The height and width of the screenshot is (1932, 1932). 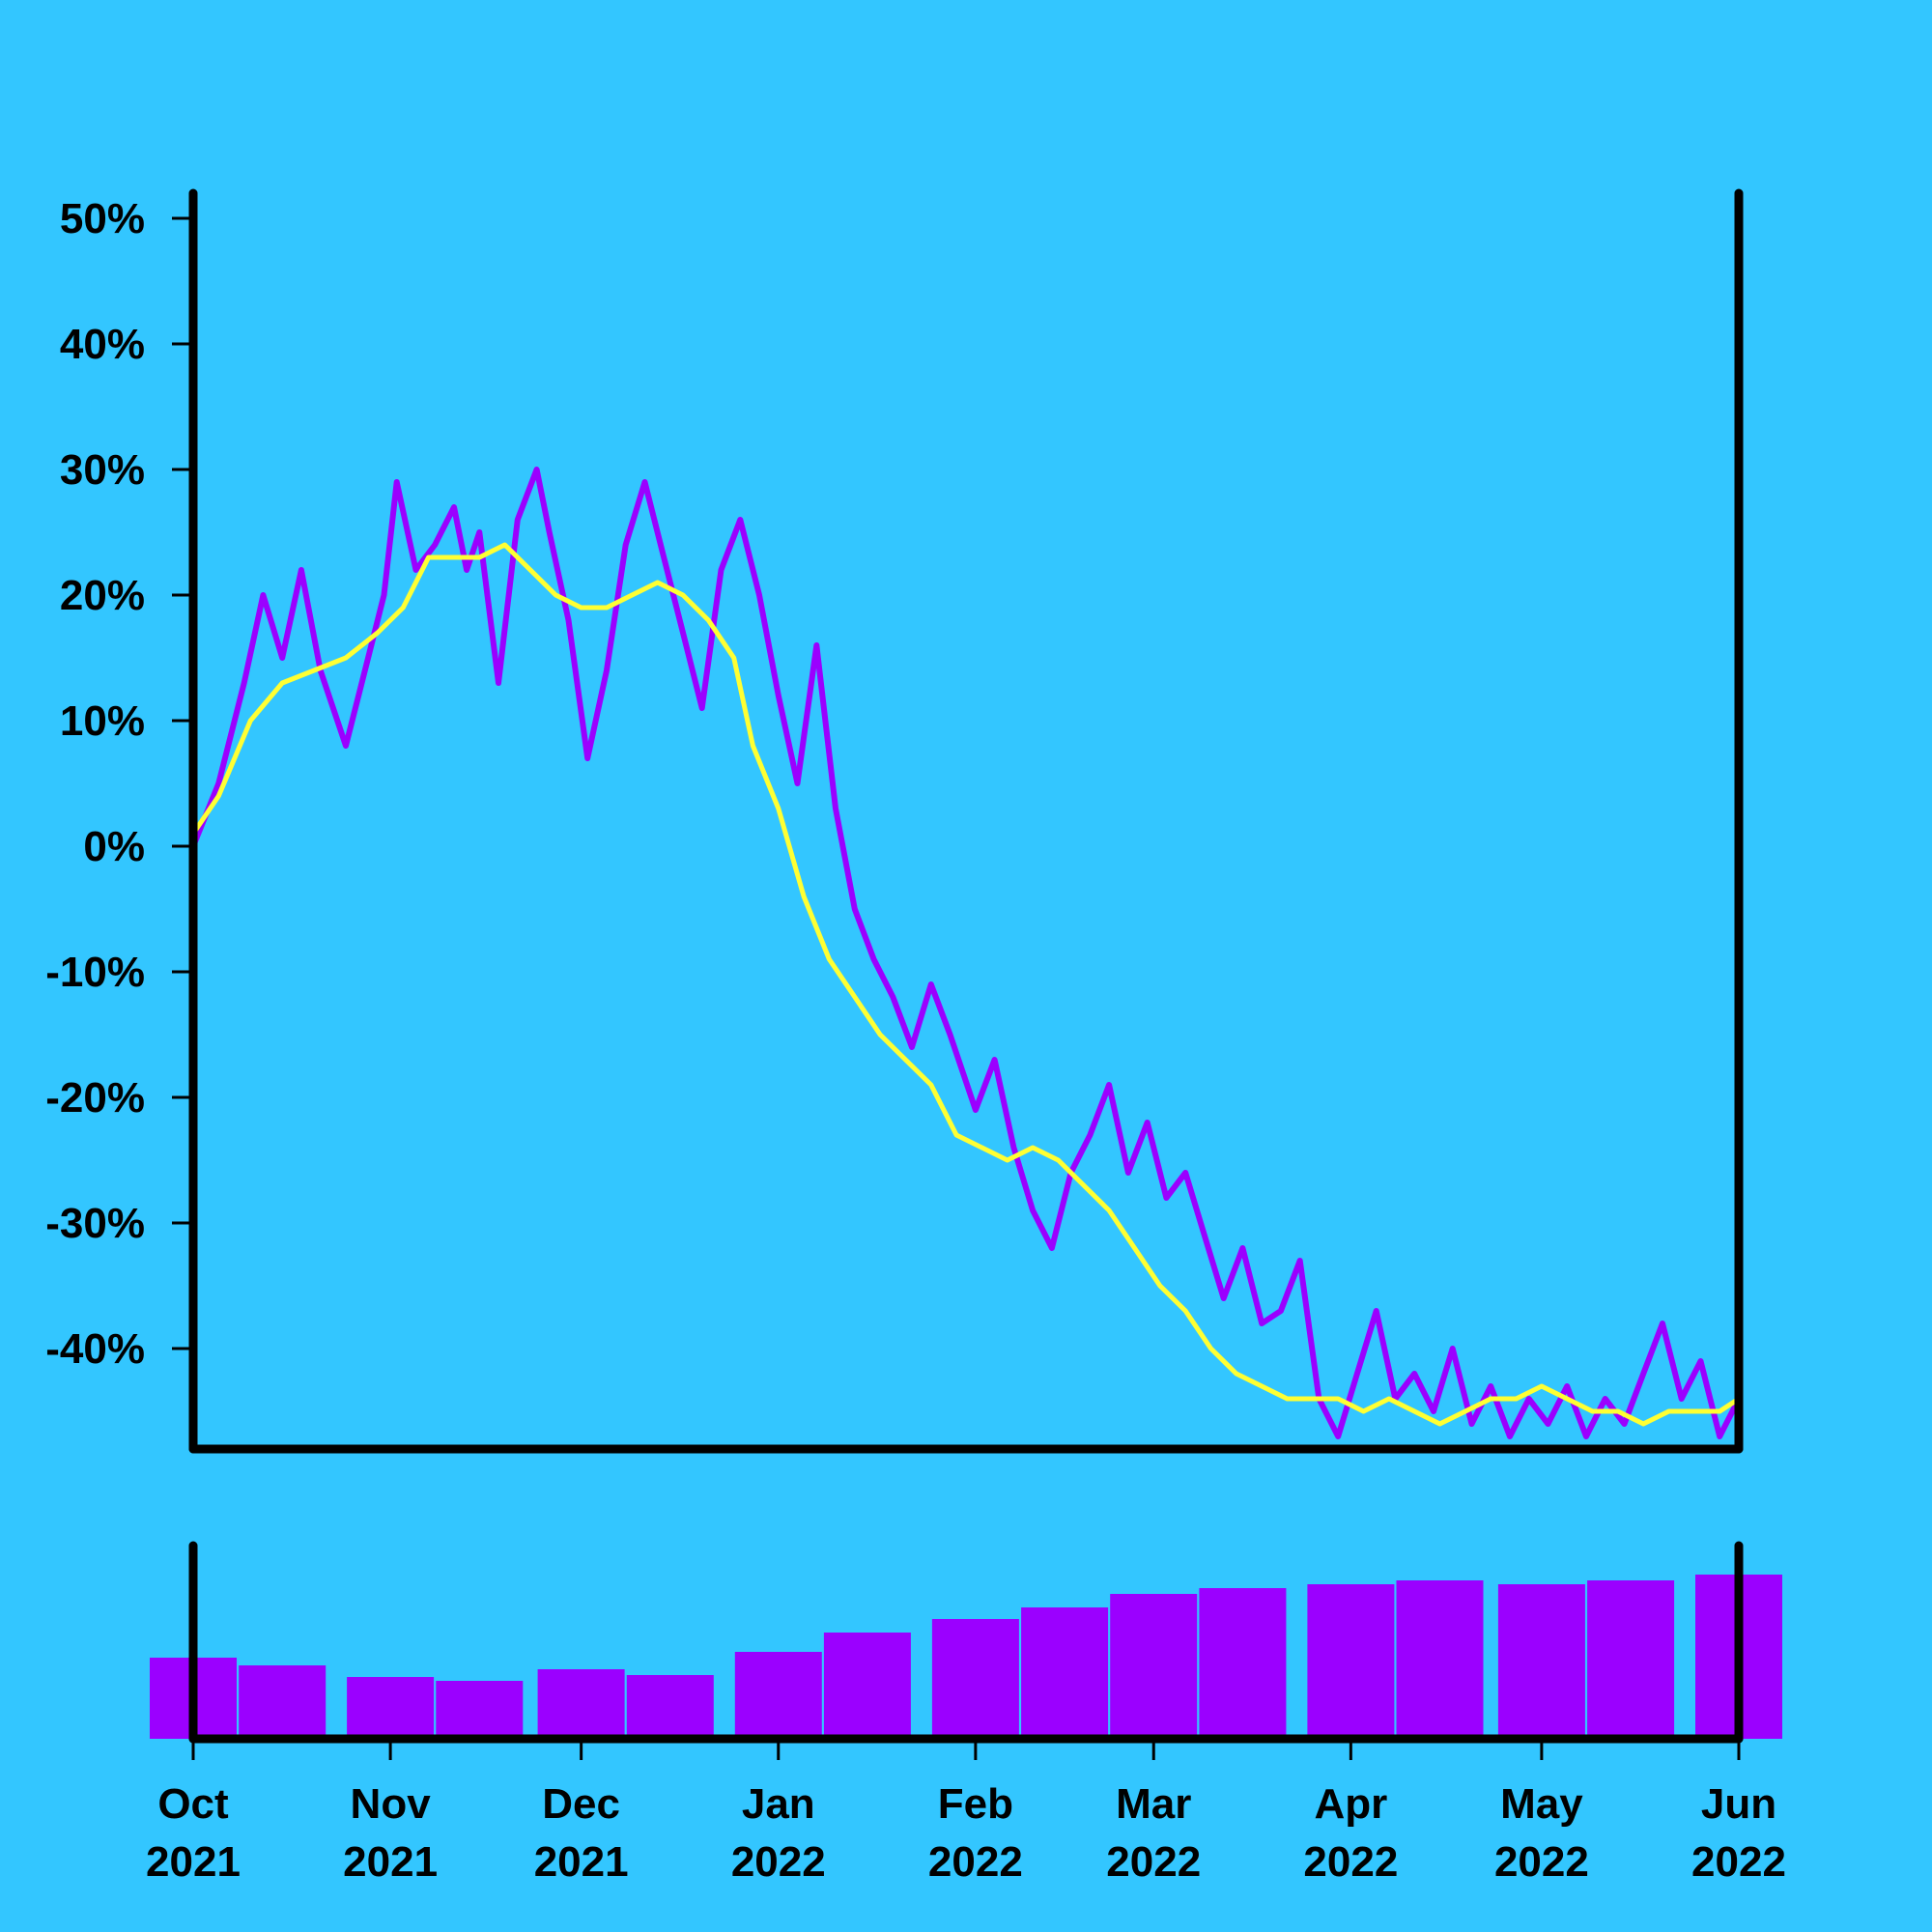 I want to click on x-tick-month-label: Feb, so click(x=975, y=1804).